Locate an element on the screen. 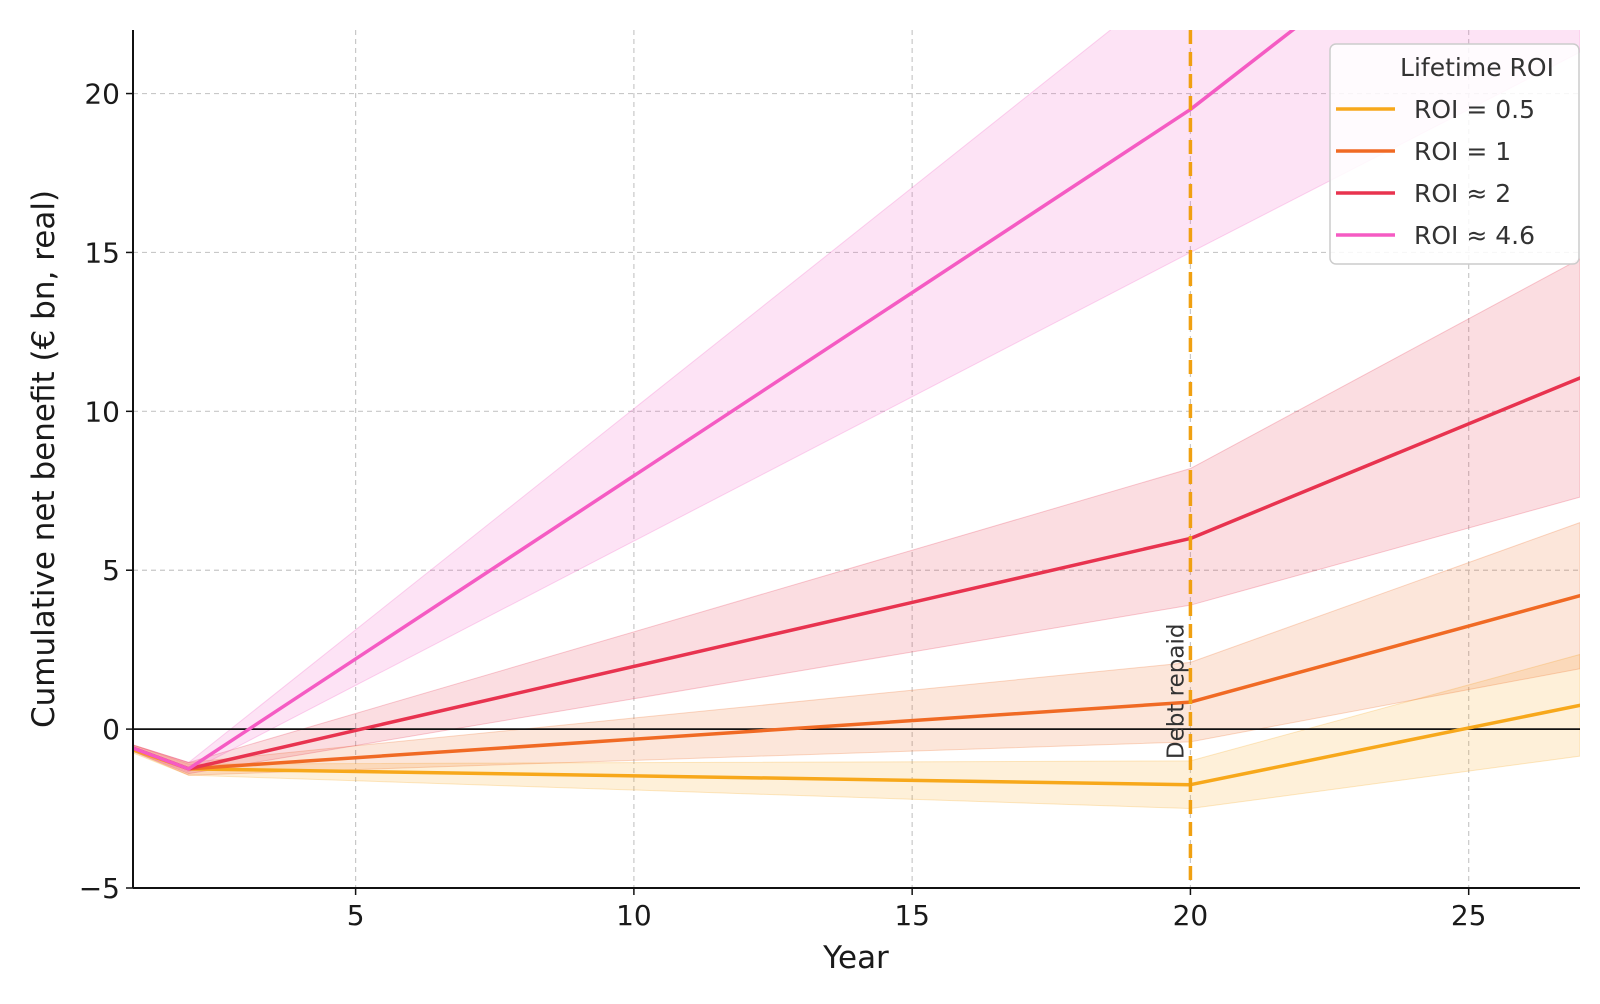  y-tick-label: 15 is located at coordinates (102, 252).